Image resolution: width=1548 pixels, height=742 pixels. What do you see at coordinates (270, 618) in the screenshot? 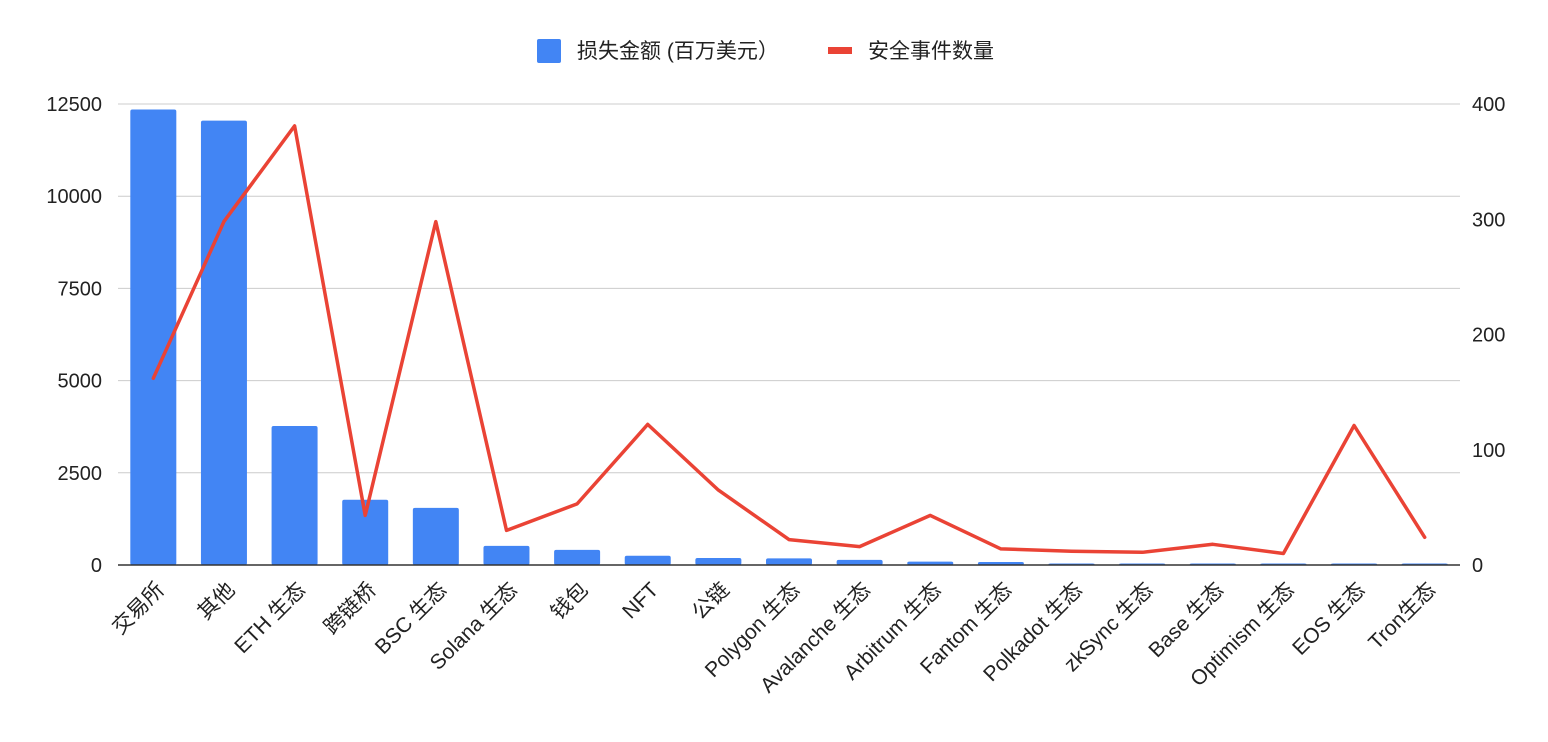
I see `x-tick-label: ETH 生态` at bounding box center [270, 618].